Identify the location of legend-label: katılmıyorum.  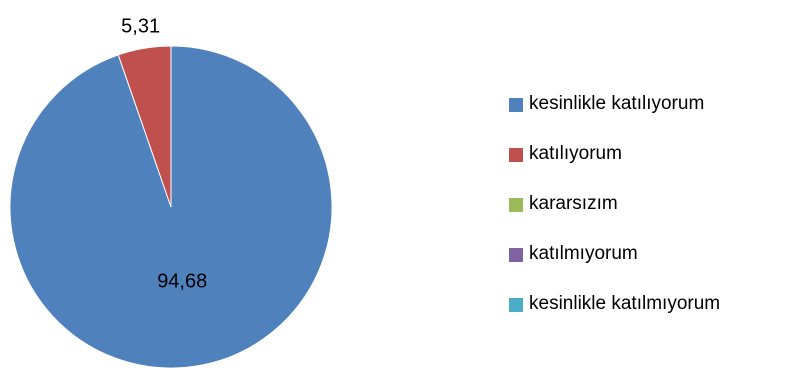
(583, 253).